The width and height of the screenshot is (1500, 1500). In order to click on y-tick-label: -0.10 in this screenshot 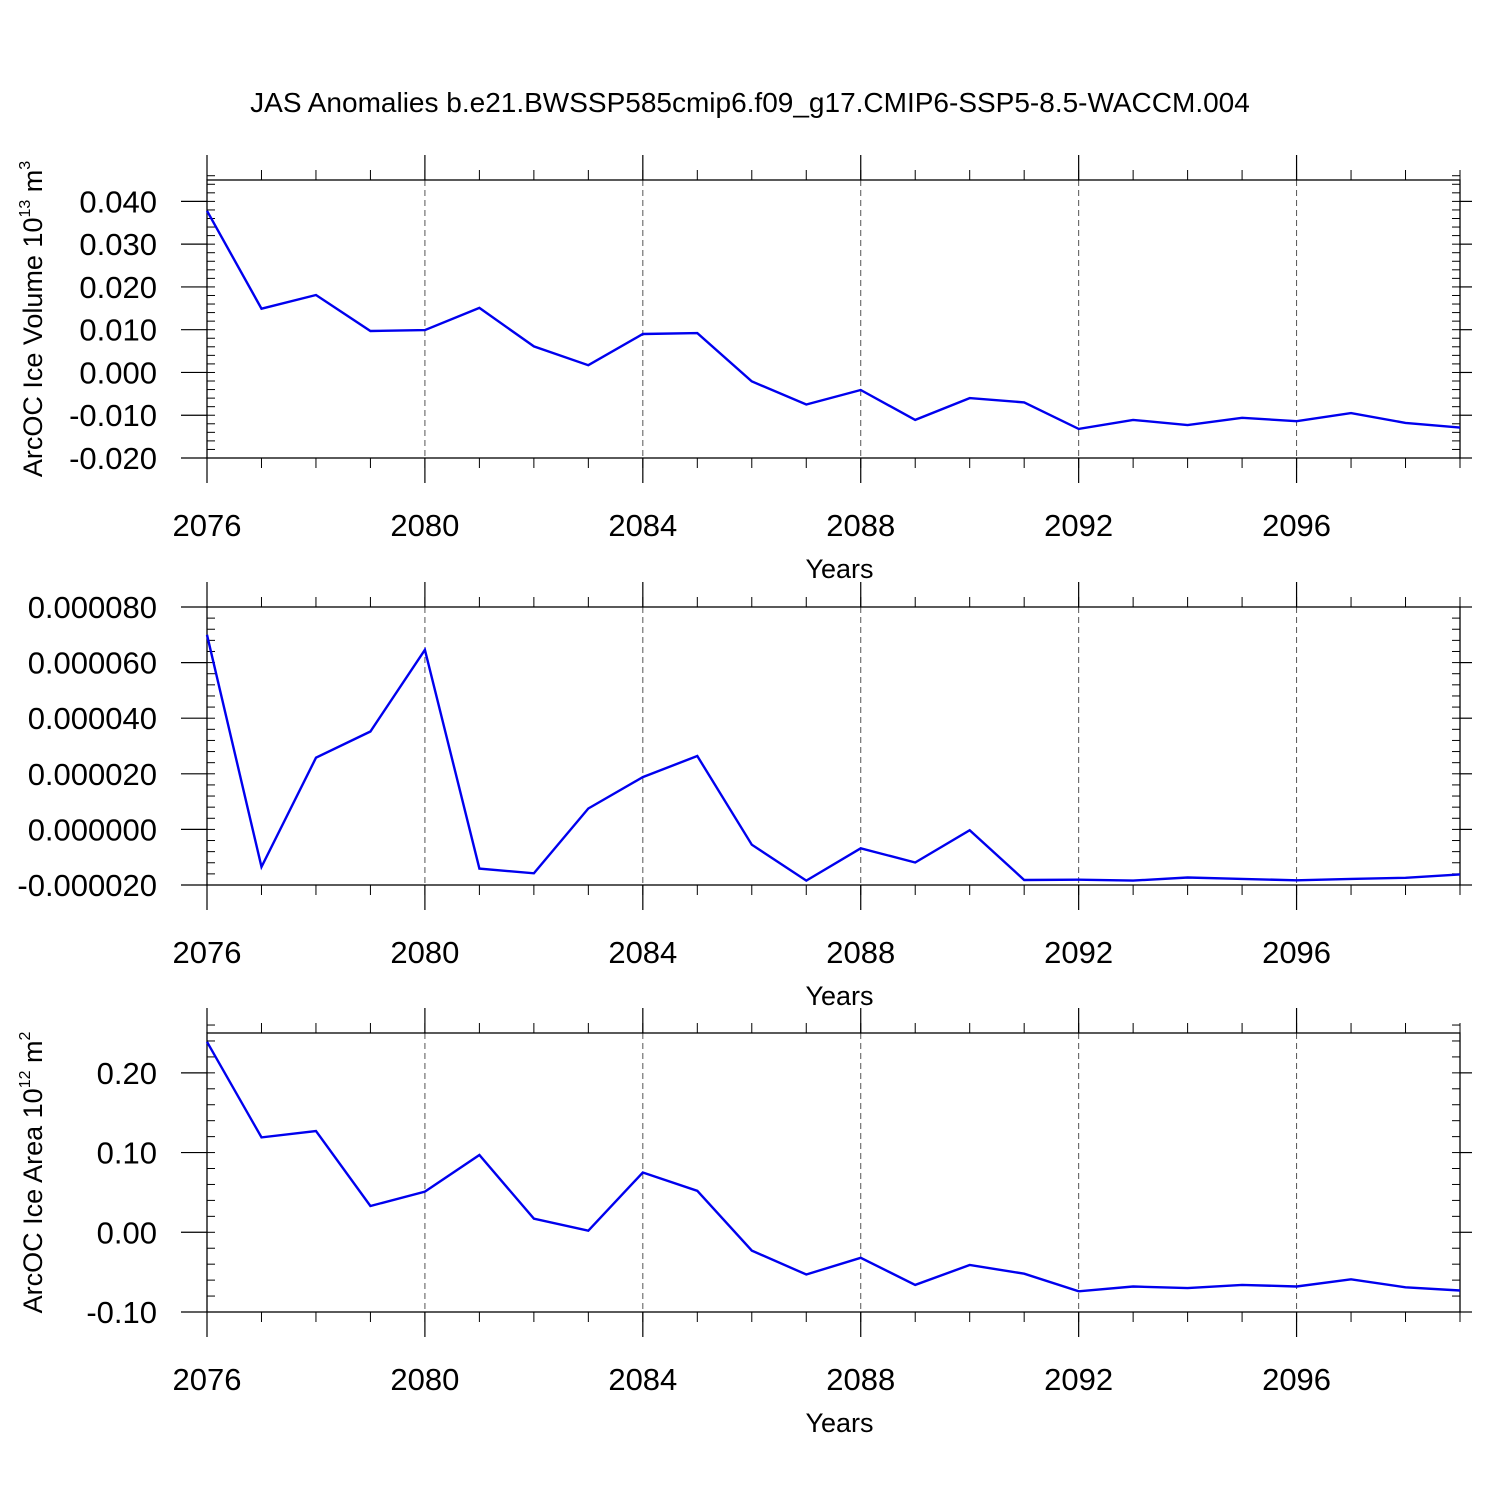, I will do `click(121, 1312)`.